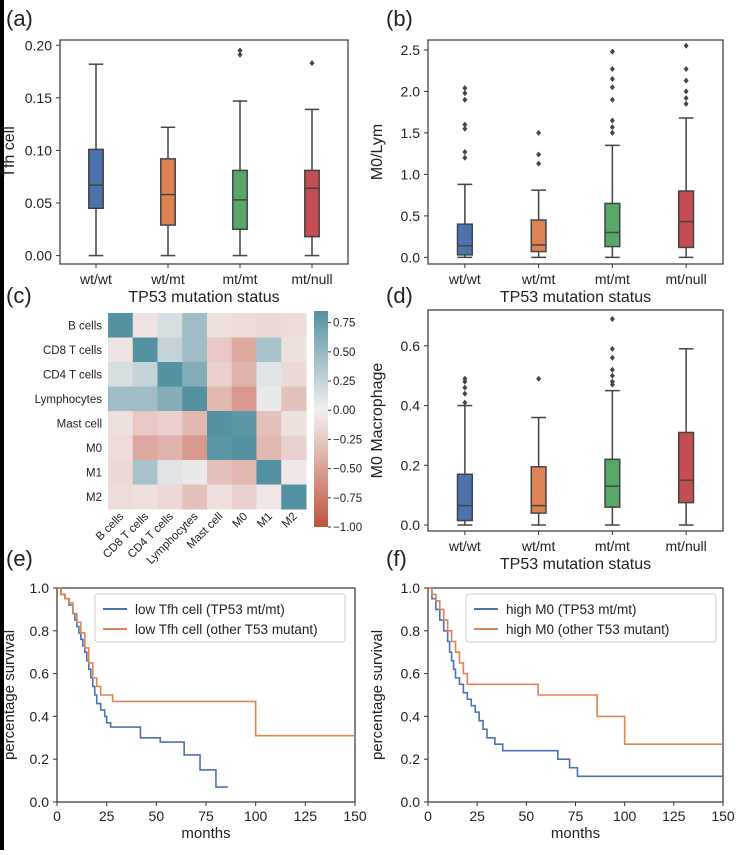  Describe the element at coordinates (72, 351) in the screenshot. I see `heatmap-row-label: CD8 T cells` at that location.